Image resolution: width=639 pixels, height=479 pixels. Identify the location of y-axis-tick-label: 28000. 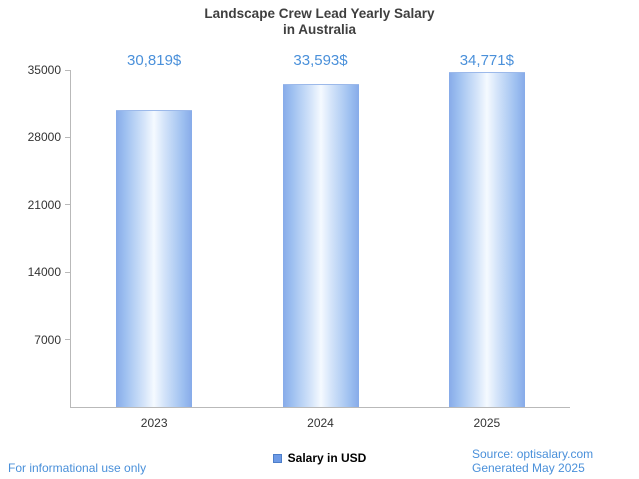
(44, 137).